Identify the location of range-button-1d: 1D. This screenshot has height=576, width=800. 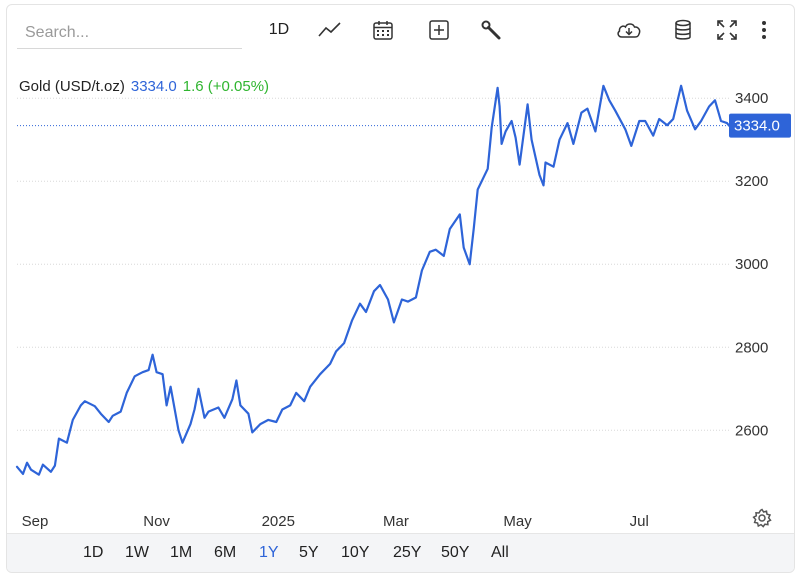
(93, 552).